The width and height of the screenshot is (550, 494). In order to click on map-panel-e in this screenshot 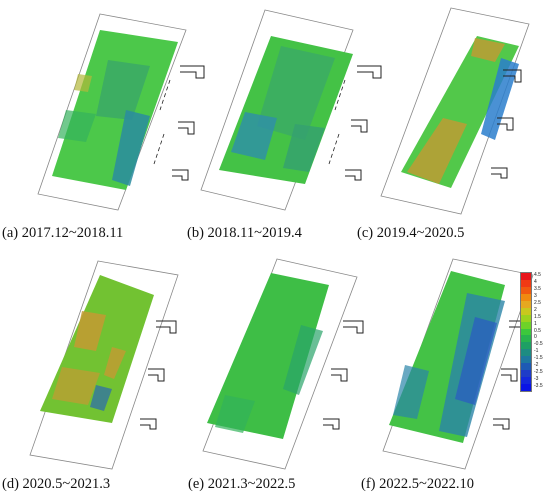, I will do `click(274, 362)`.